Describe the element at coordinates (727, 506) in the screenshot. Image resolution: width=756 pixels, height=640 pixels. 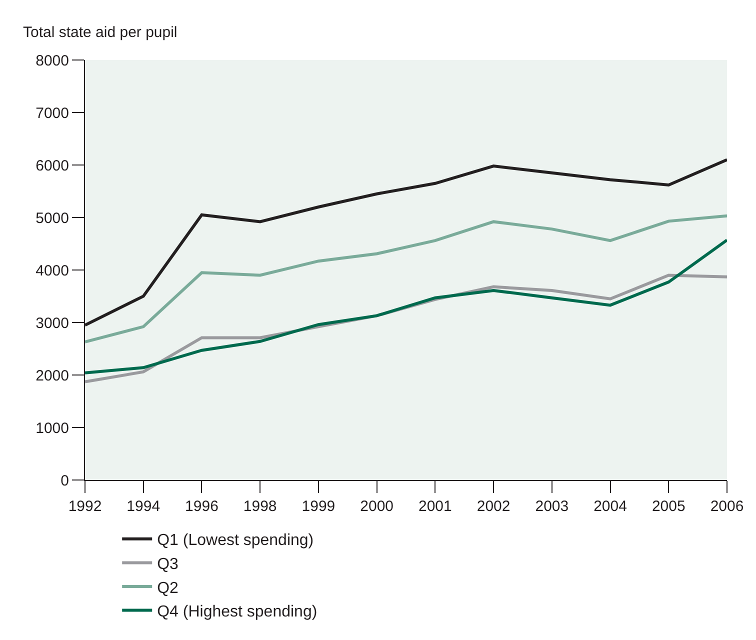
I see `x-tick-label: 2006` at that location.